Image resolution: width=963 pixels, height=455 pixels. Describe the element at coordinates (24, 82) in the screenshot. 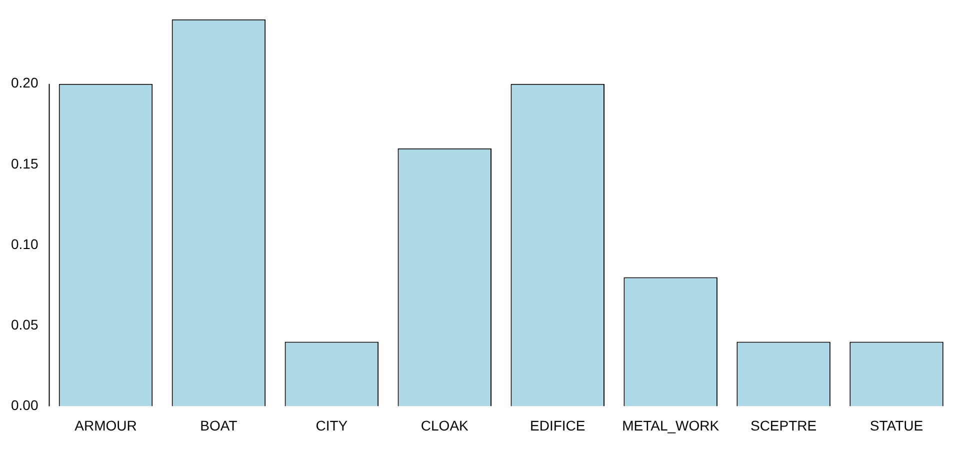

I see `y-tick-label: 0.20` at that location.